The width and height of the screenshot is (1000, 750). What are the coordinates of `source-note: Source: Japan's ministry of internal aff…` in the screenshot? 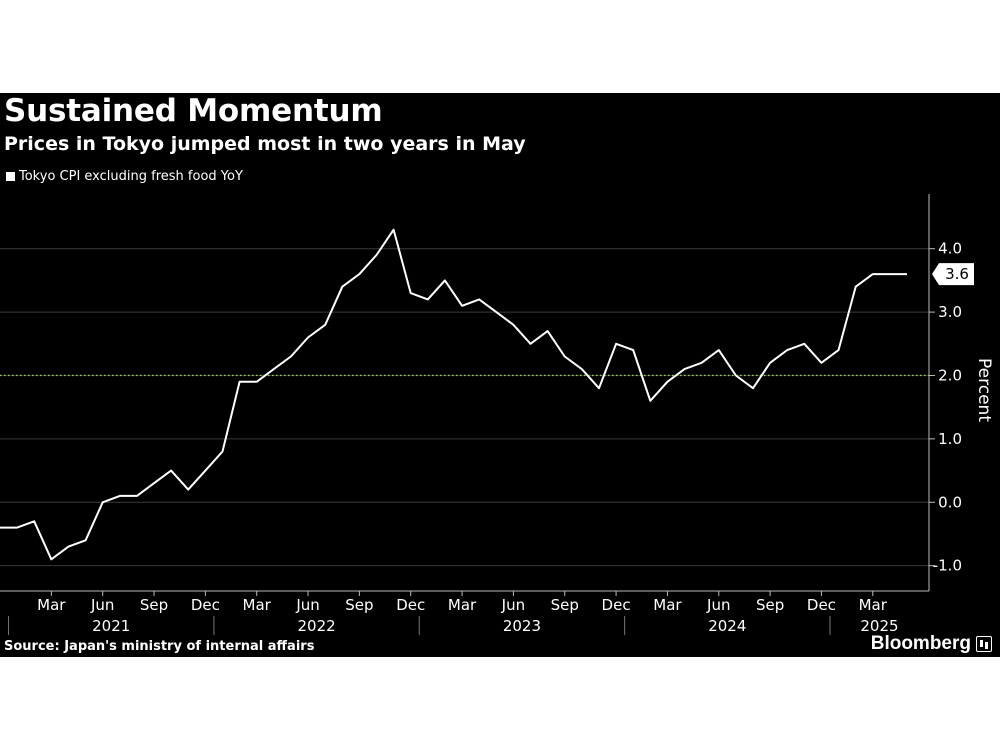 It's located at (159, 646).